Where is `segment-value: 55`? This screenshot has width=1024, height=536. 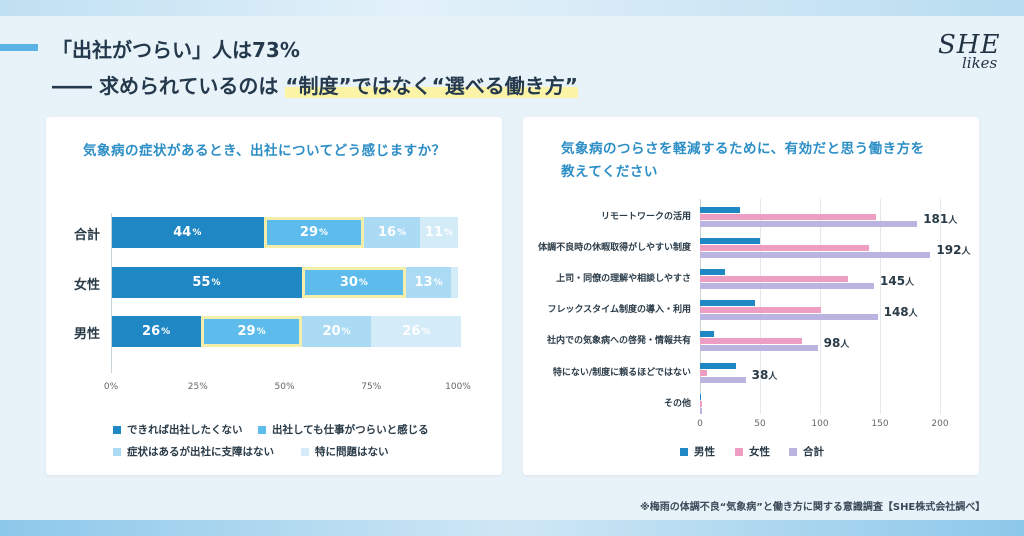
segment-value: 55 is located at coordinates (201, 282).